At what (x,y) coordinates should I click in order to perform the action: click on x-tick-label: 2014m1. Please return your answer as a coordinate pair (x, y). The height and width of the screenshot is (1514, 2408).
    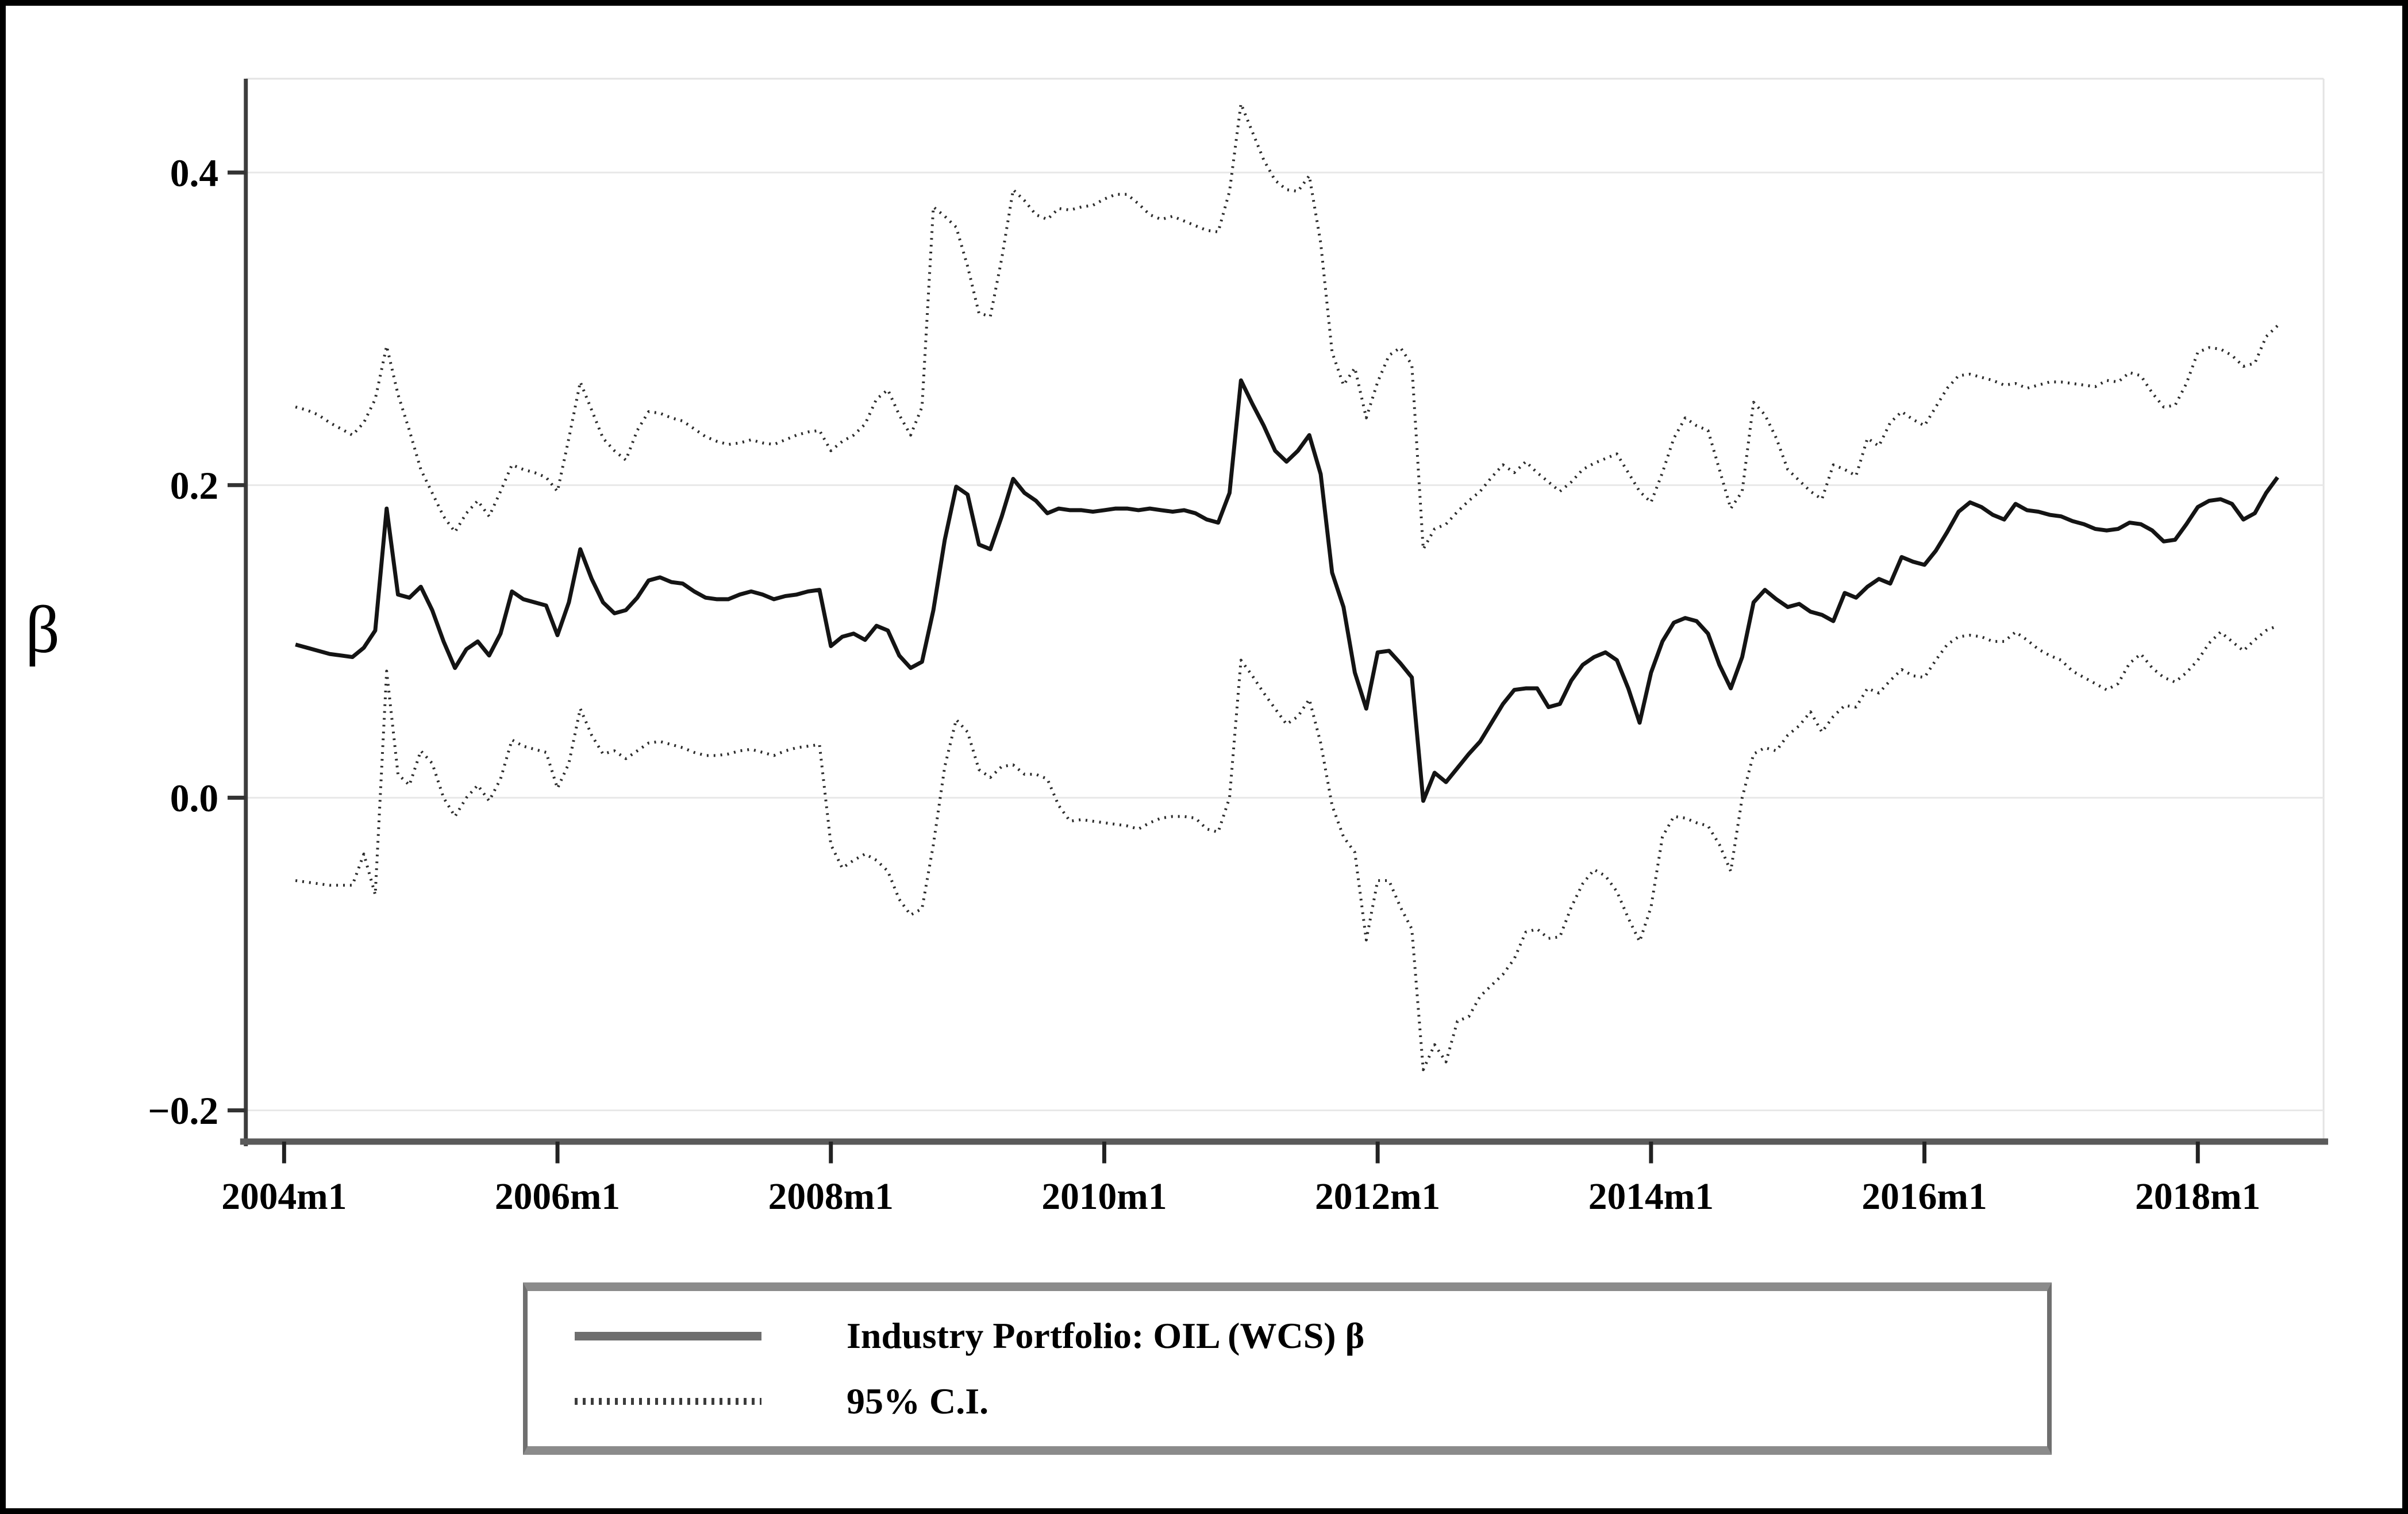
    Looking at the image, I should click on (1651, 1197).